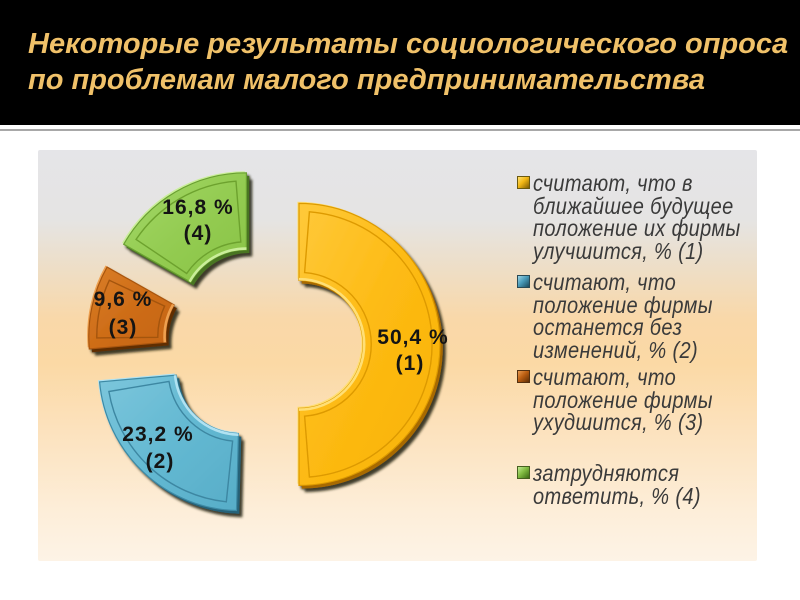 The height and width of the screenshot is (600, 800). What do you see at coordinates (412, 337) in the screenshot?
I see `svg-text: 50,4 %` at bounding box center [412, 337].